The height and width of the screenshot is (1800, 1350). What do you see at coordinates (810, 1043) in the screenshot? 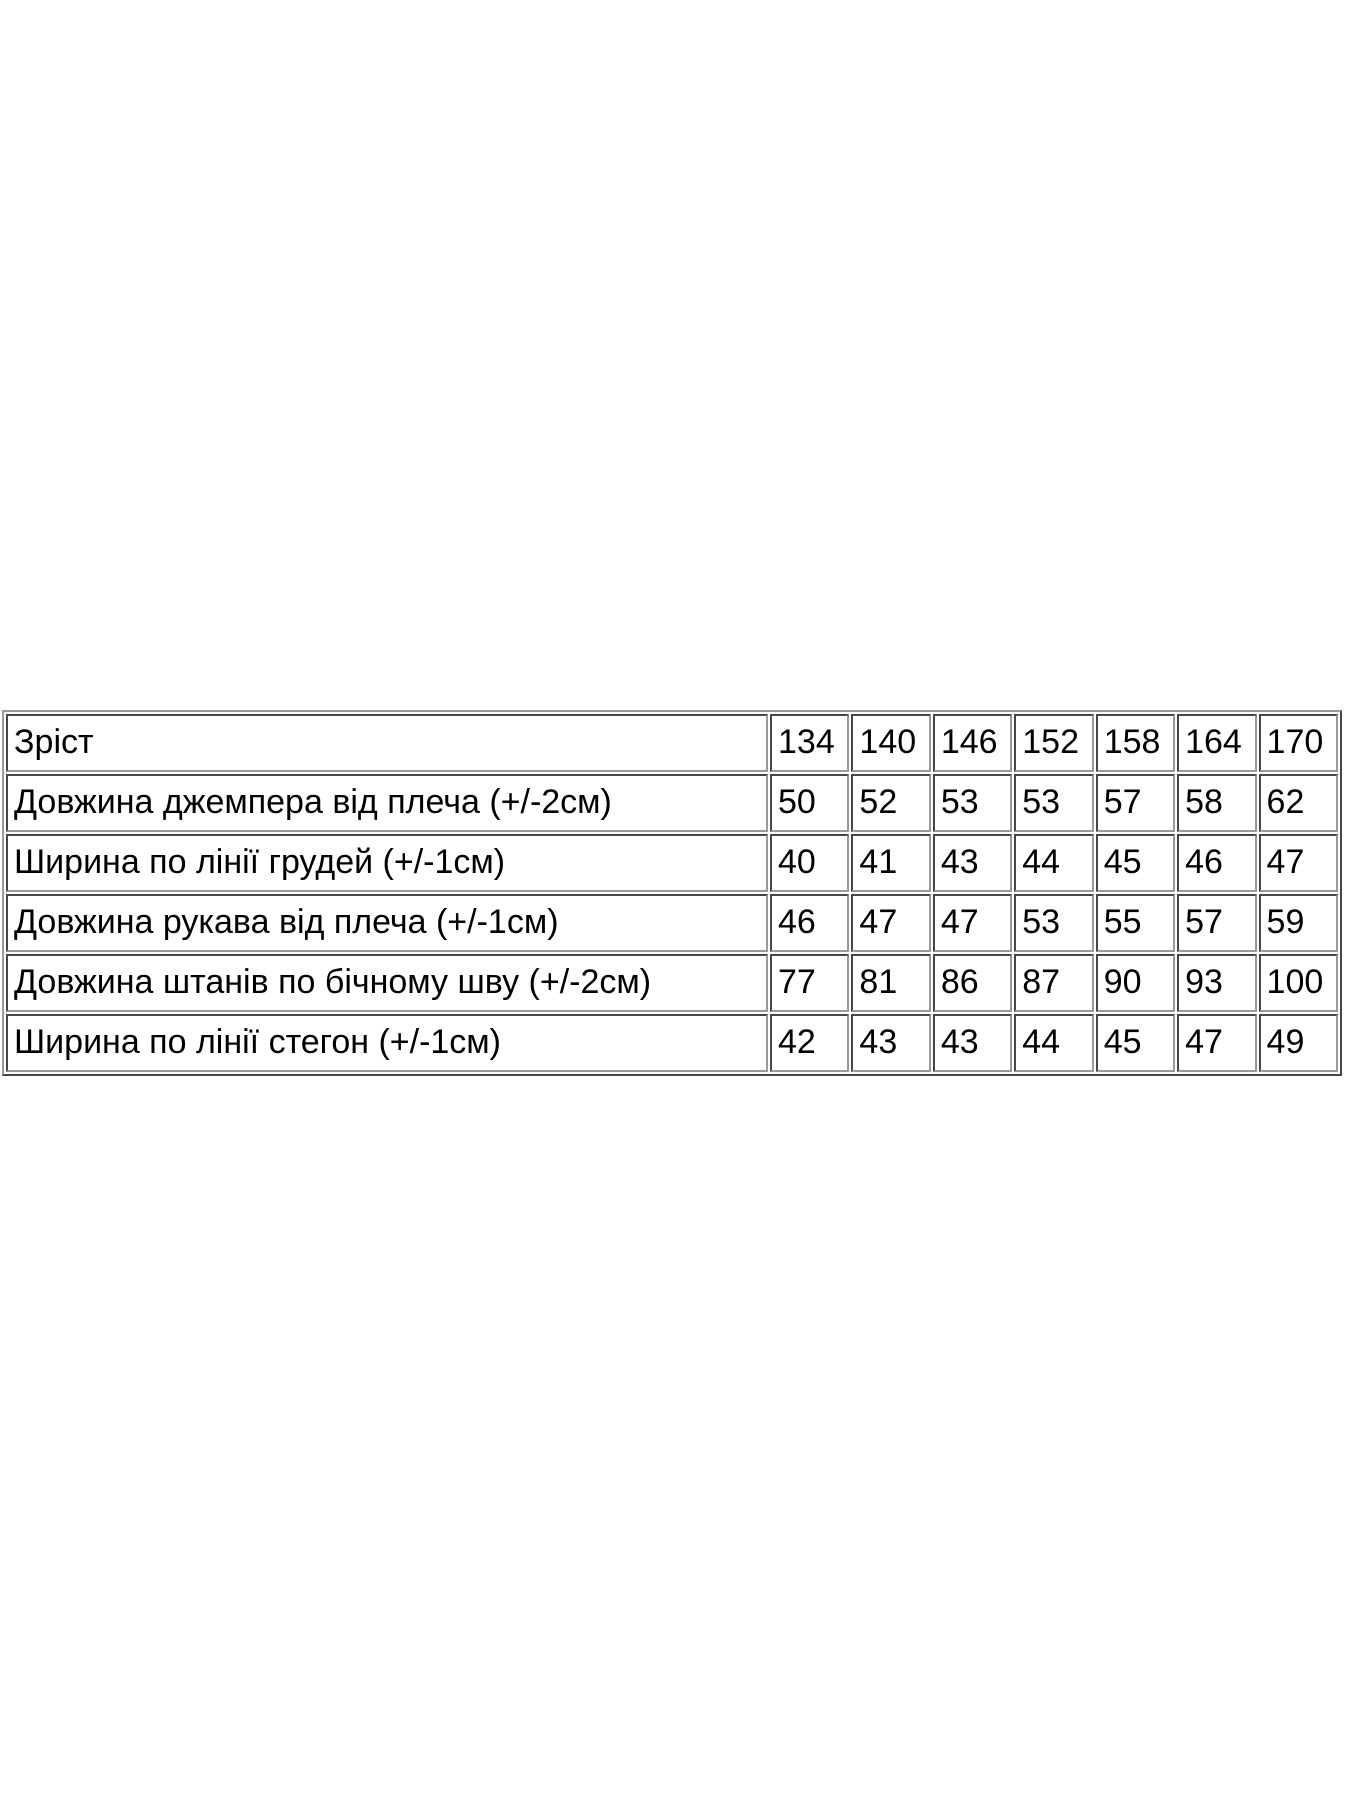
I see `value-cell: 42` at bounding box center [810, 1043].